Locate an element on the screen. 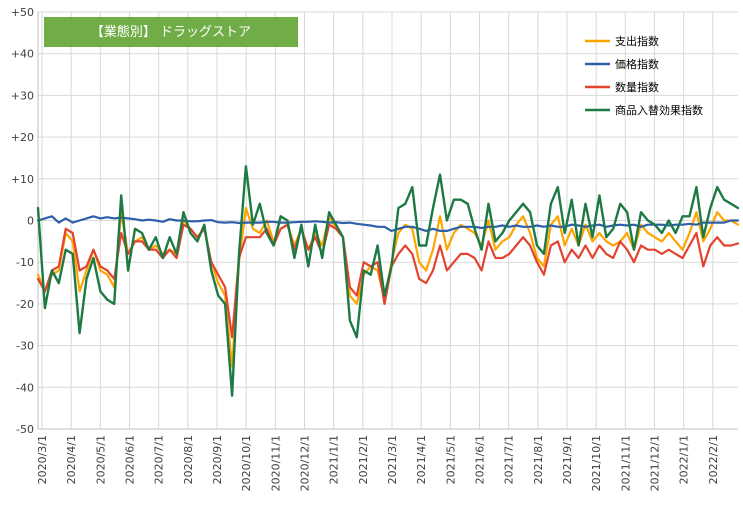 This screenshot has width=743, height=509. x-tick-label: 2021/12/1 is located at coordinates (655, 463).